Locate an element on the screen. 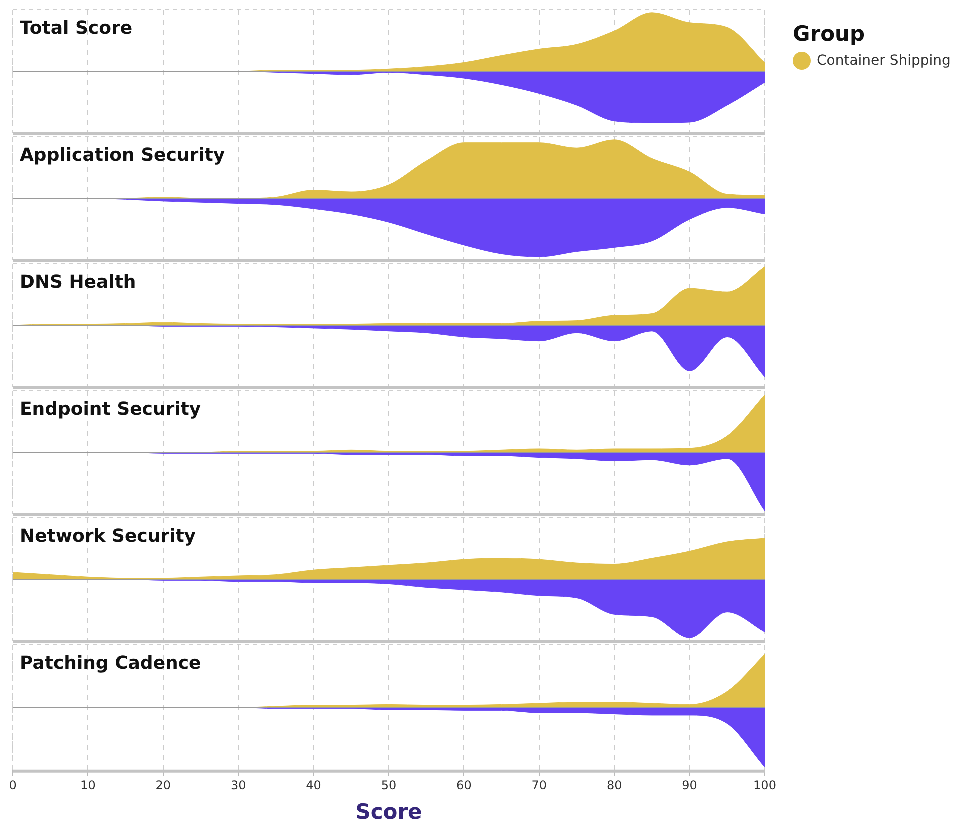  x-tick-label: 0 is located at coordinates (13, 785).